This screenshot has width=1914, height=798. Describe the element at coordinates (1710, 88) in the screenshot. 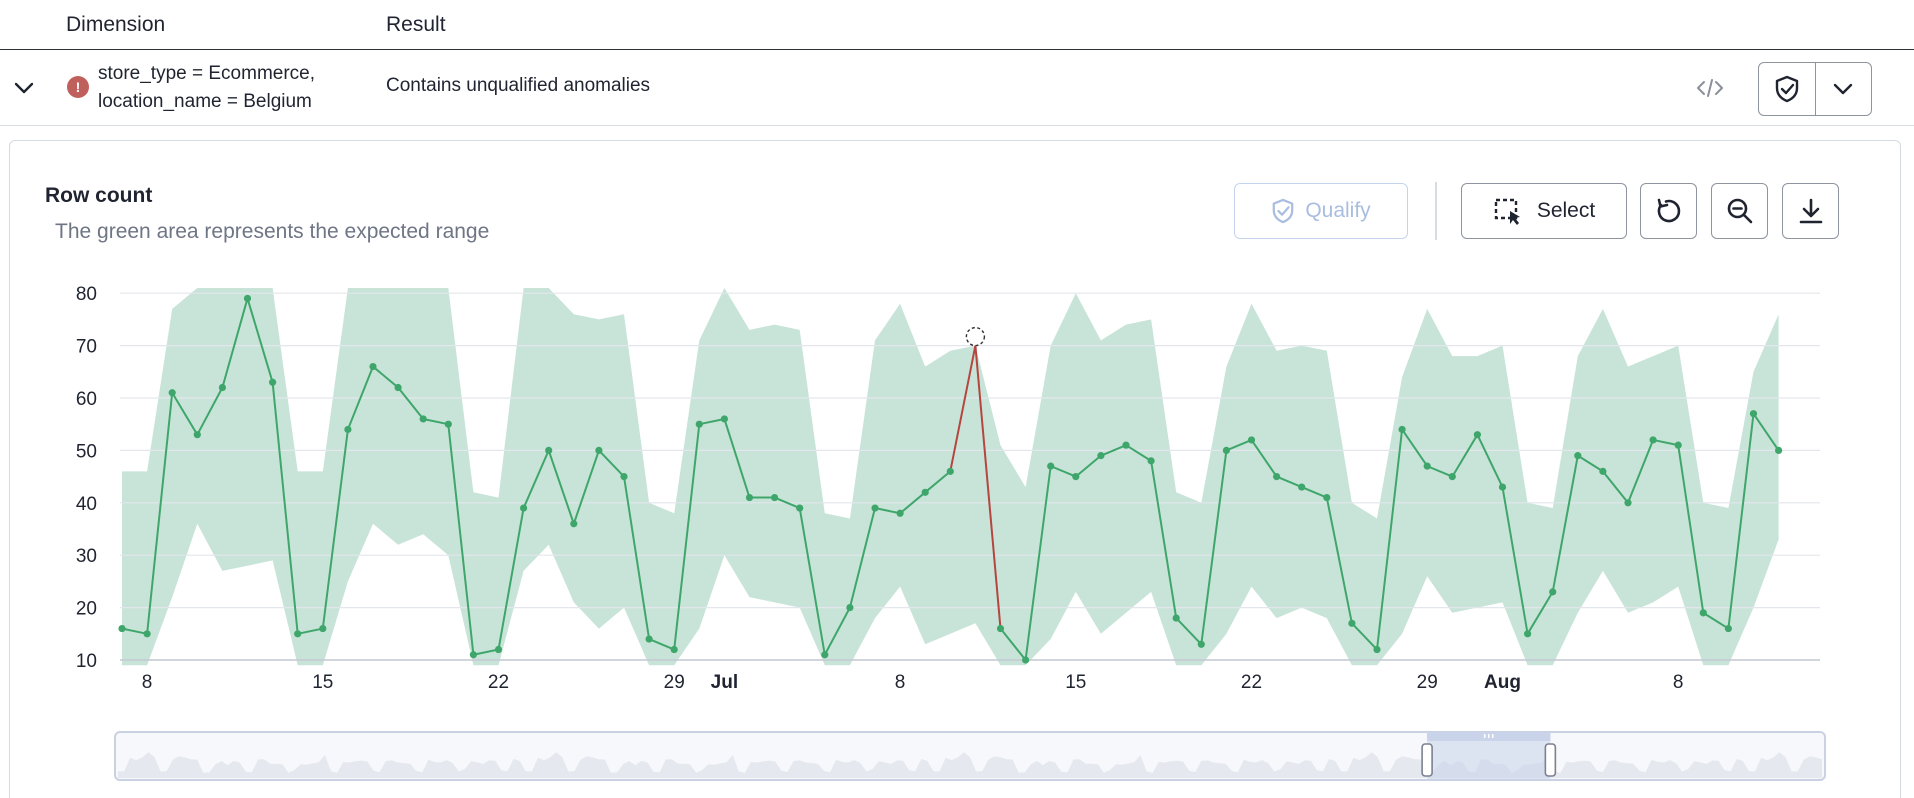

I see `code-icon` at that location.